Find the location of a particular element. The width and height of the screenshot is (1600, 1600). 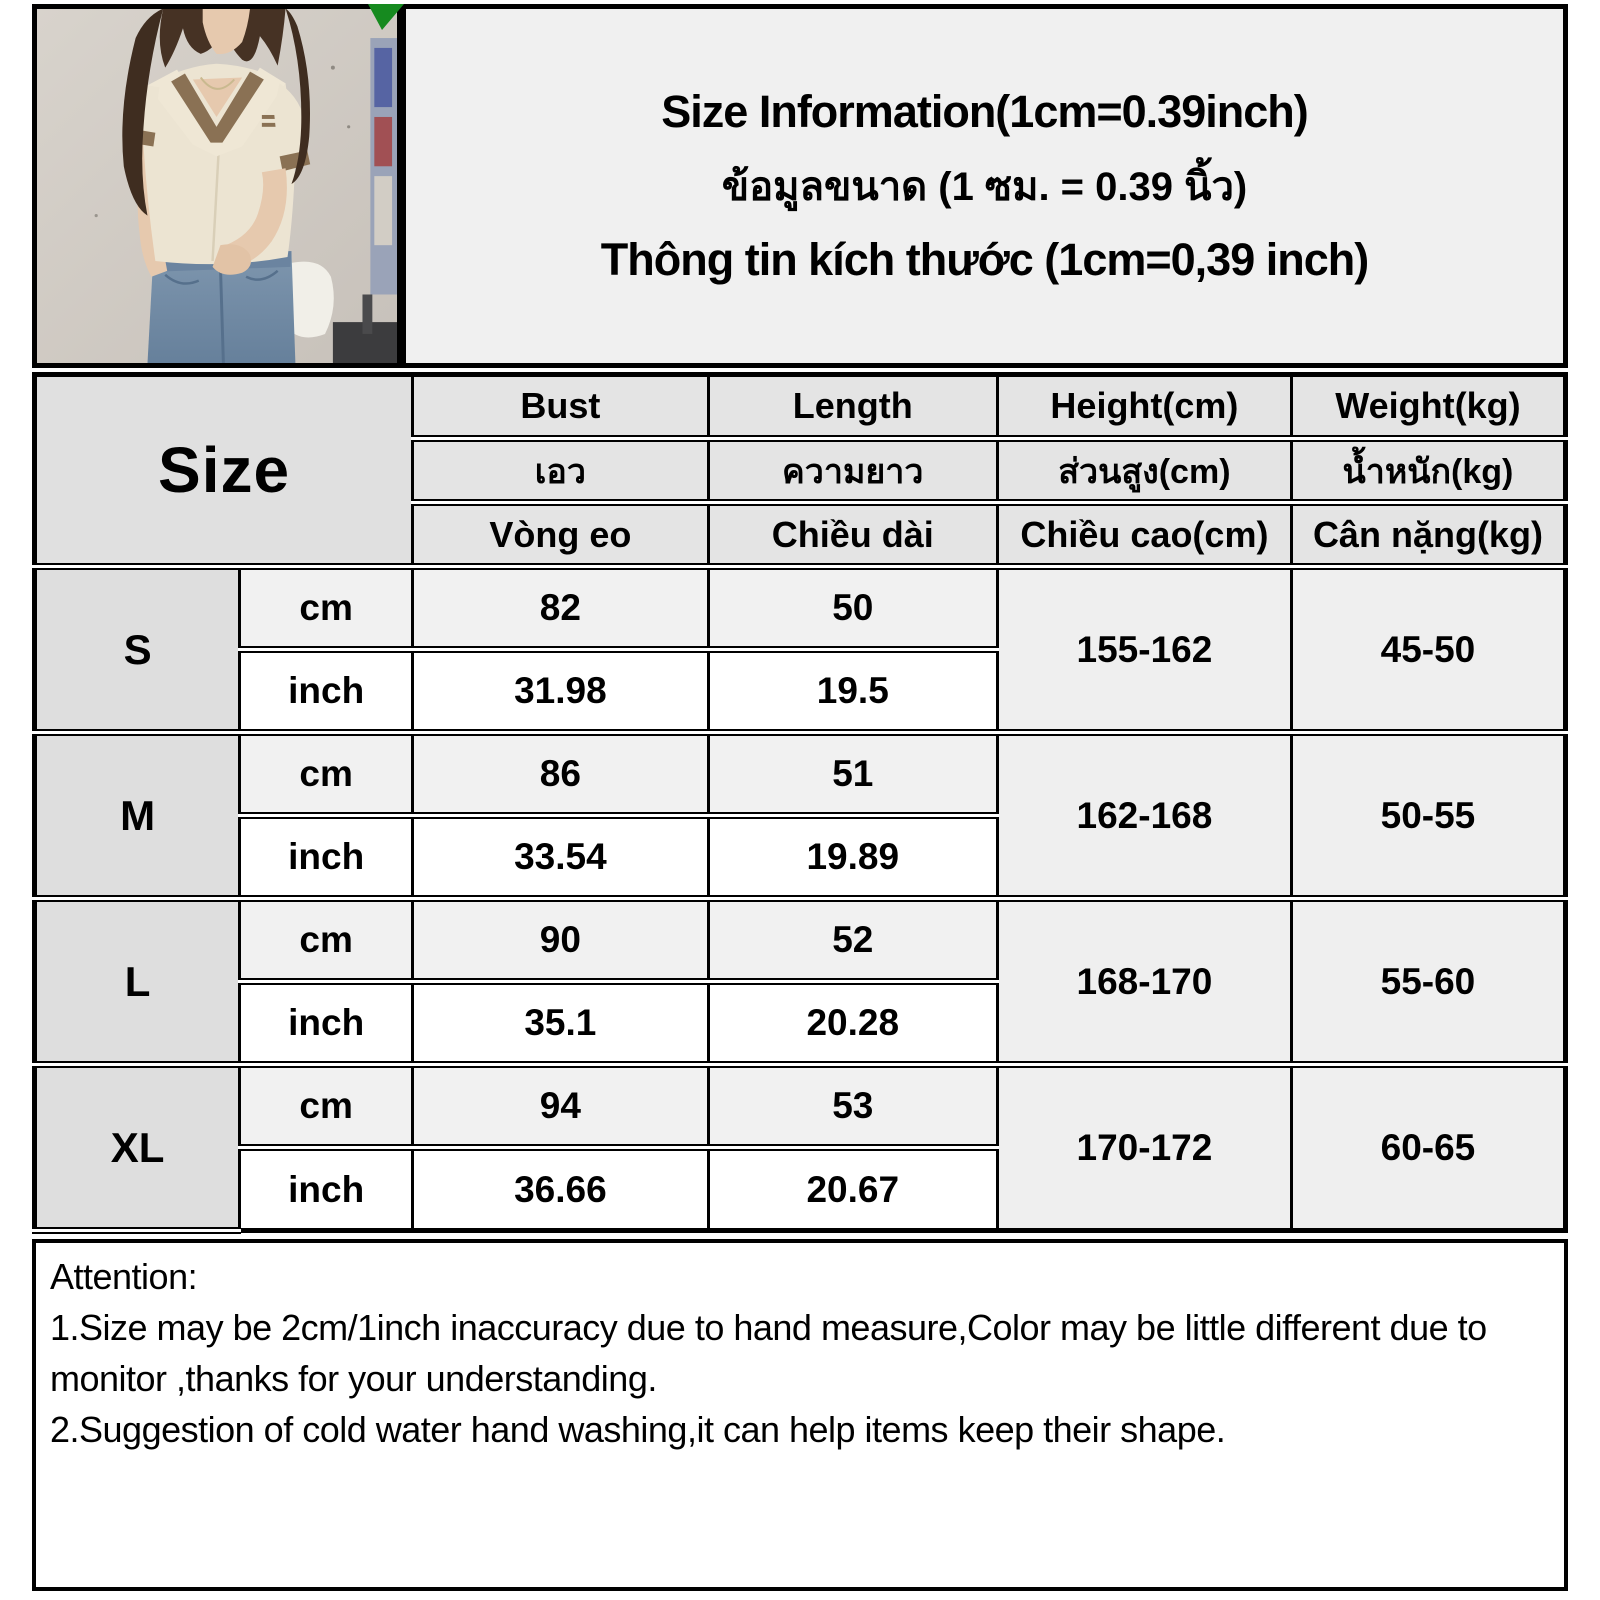

s-length-cm: 50 is located at coordinates (852, 608).